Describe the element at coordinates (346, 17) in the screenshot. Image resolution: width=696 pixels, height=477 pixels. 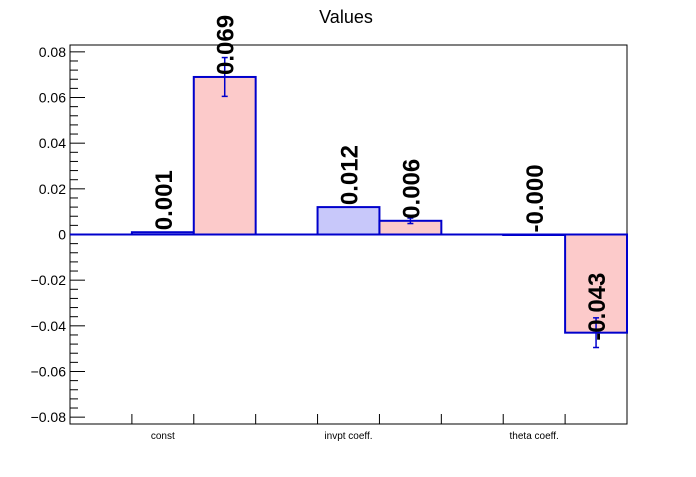
I see `chart-title: Values` at that location.